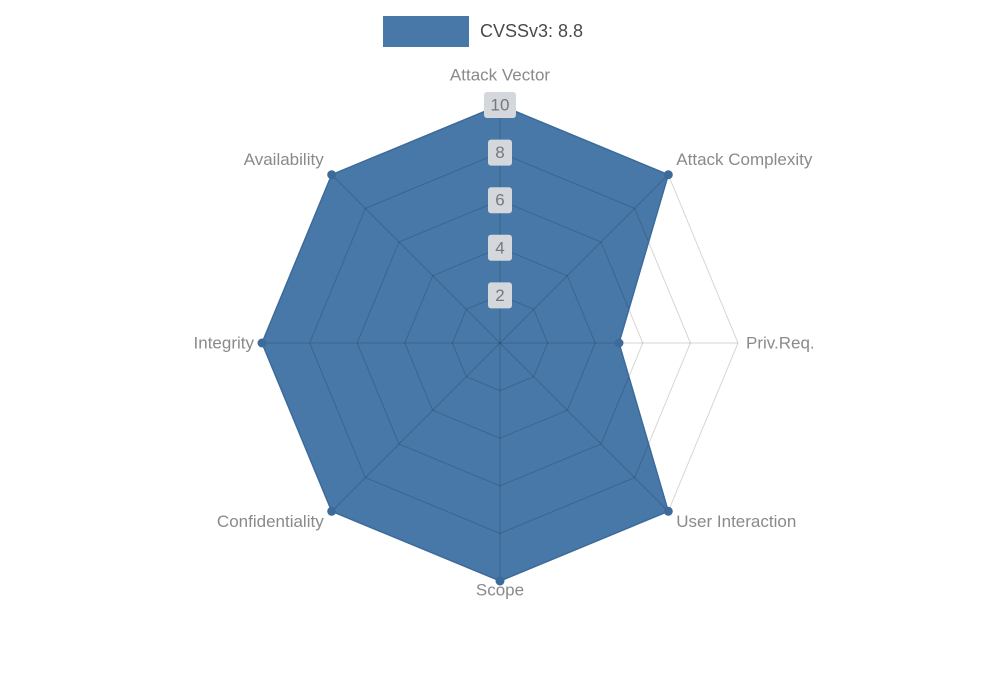 This screenshot has width=1000, height=700. Describe the element at coordinates (500, 590) in the screenshot. I see `axis-label-scope: Scope` at that location.